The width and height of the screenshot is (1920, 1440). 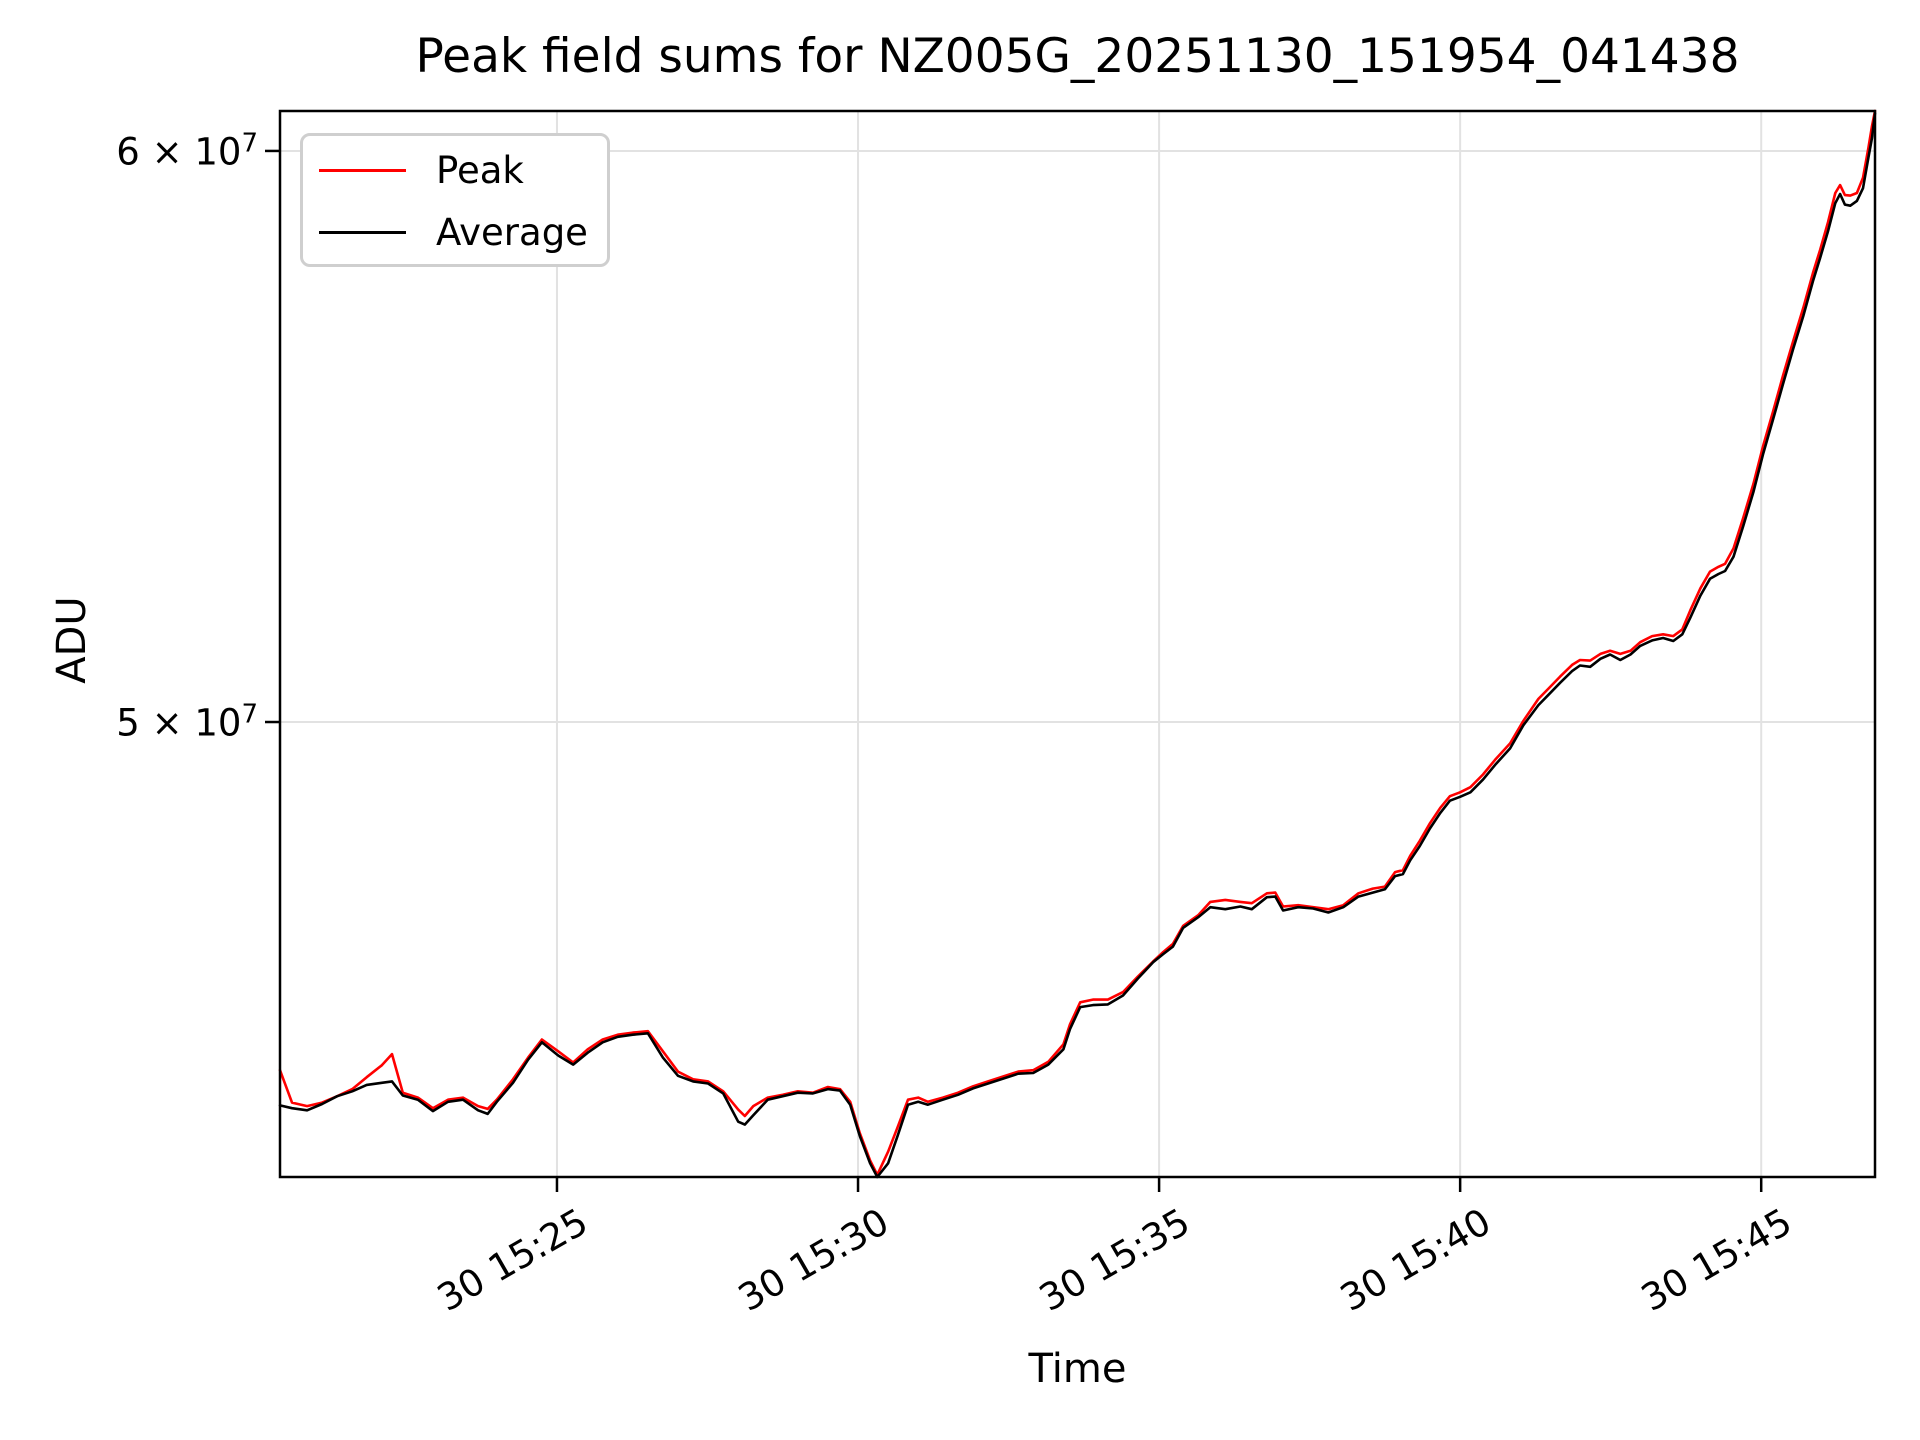 What do you see at coordinates (187, 722) in the screenshot?
I see `y-tick-label: 5 × 107` at bounding box center [187, 722].